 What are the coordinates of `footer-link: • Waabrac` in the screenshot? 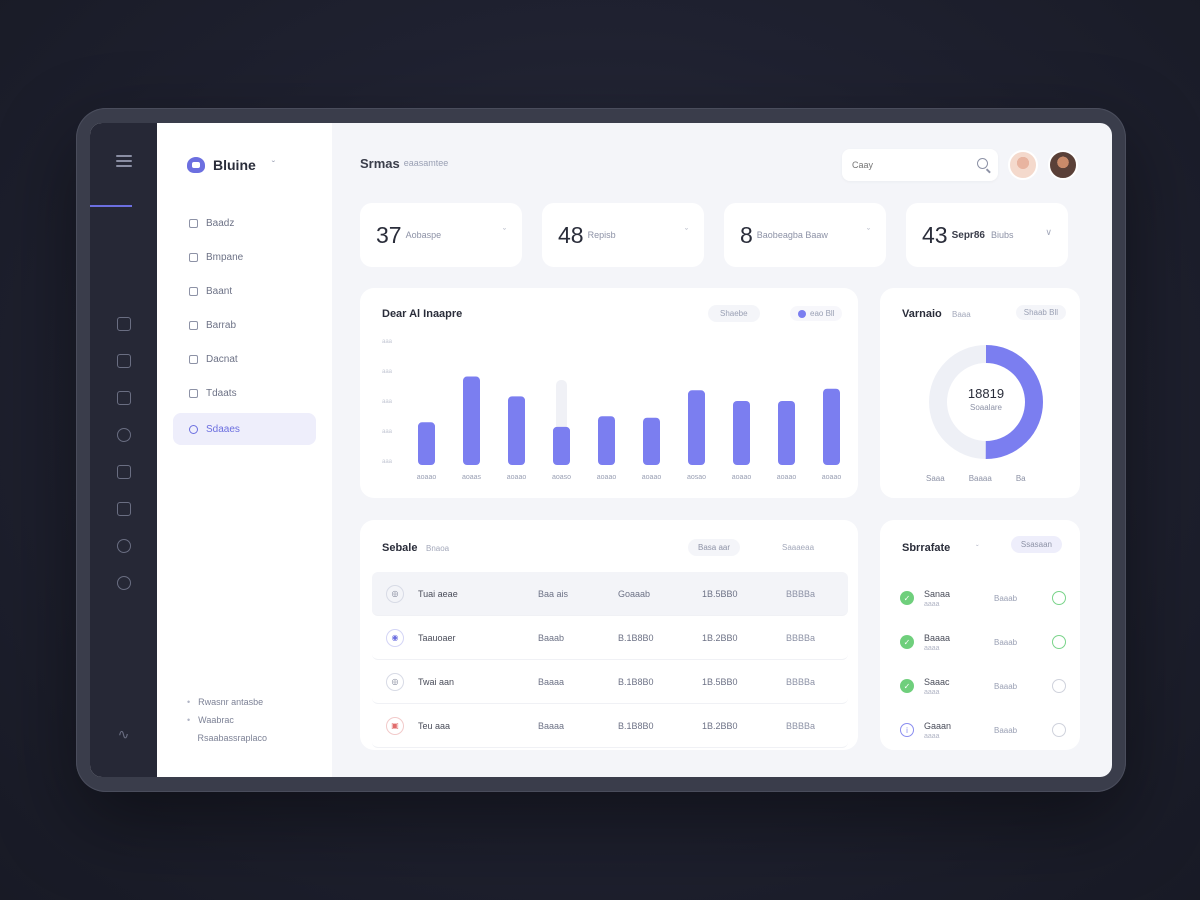 It's located at (210, 720).